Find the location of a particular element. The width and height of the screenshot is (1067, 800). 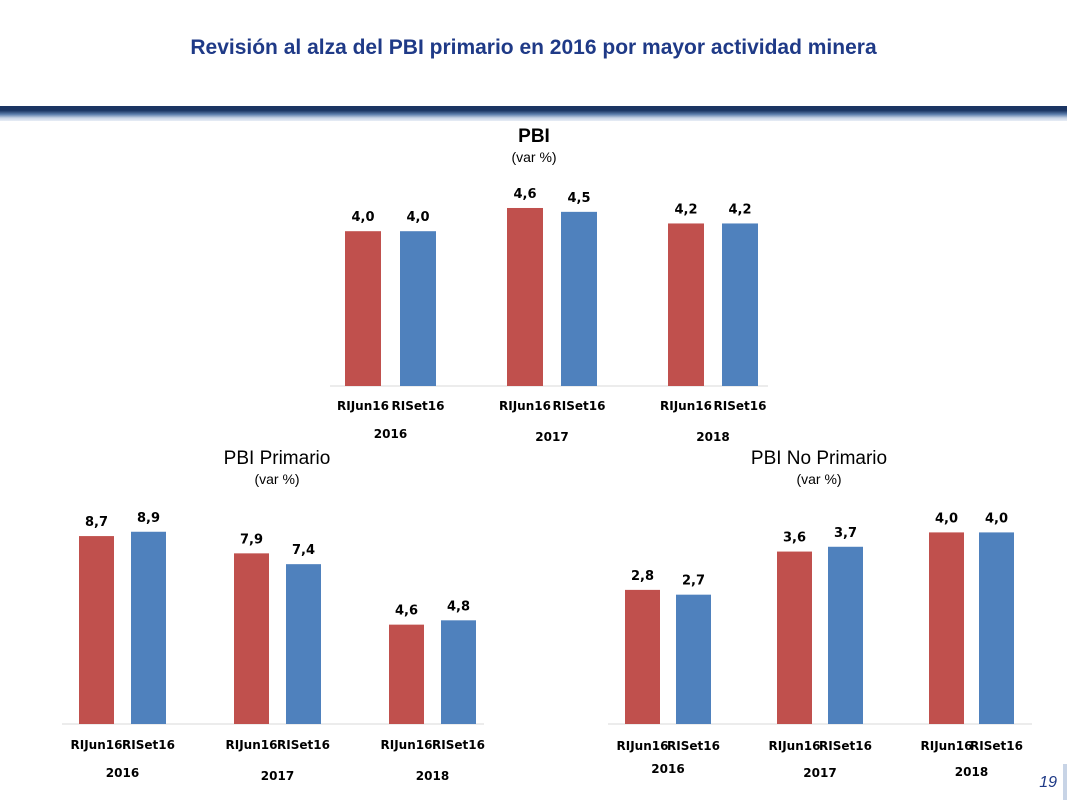

chart-title-pbi-no-primario: PBI No Primario (var %) is located at coordinates (819, 468).